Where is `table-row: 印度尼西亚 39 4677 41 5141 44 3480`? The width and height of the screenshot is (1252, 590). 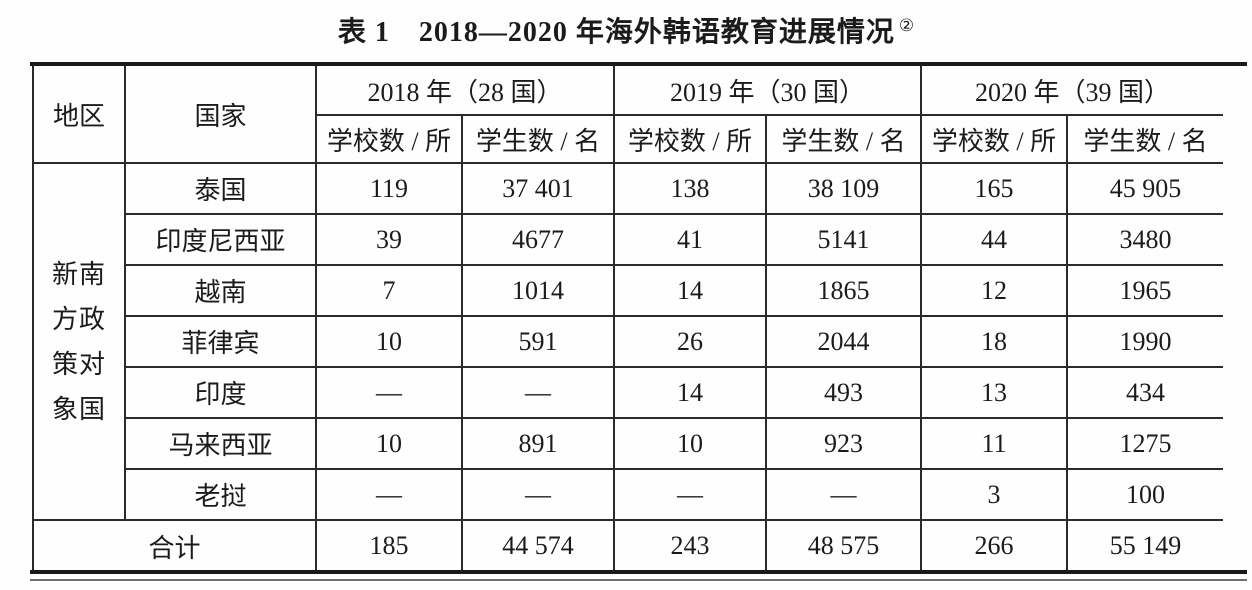 table-row: 印度尼西亚 39 4677 41 5141 44 3480 is located at coordinates (628, 239).